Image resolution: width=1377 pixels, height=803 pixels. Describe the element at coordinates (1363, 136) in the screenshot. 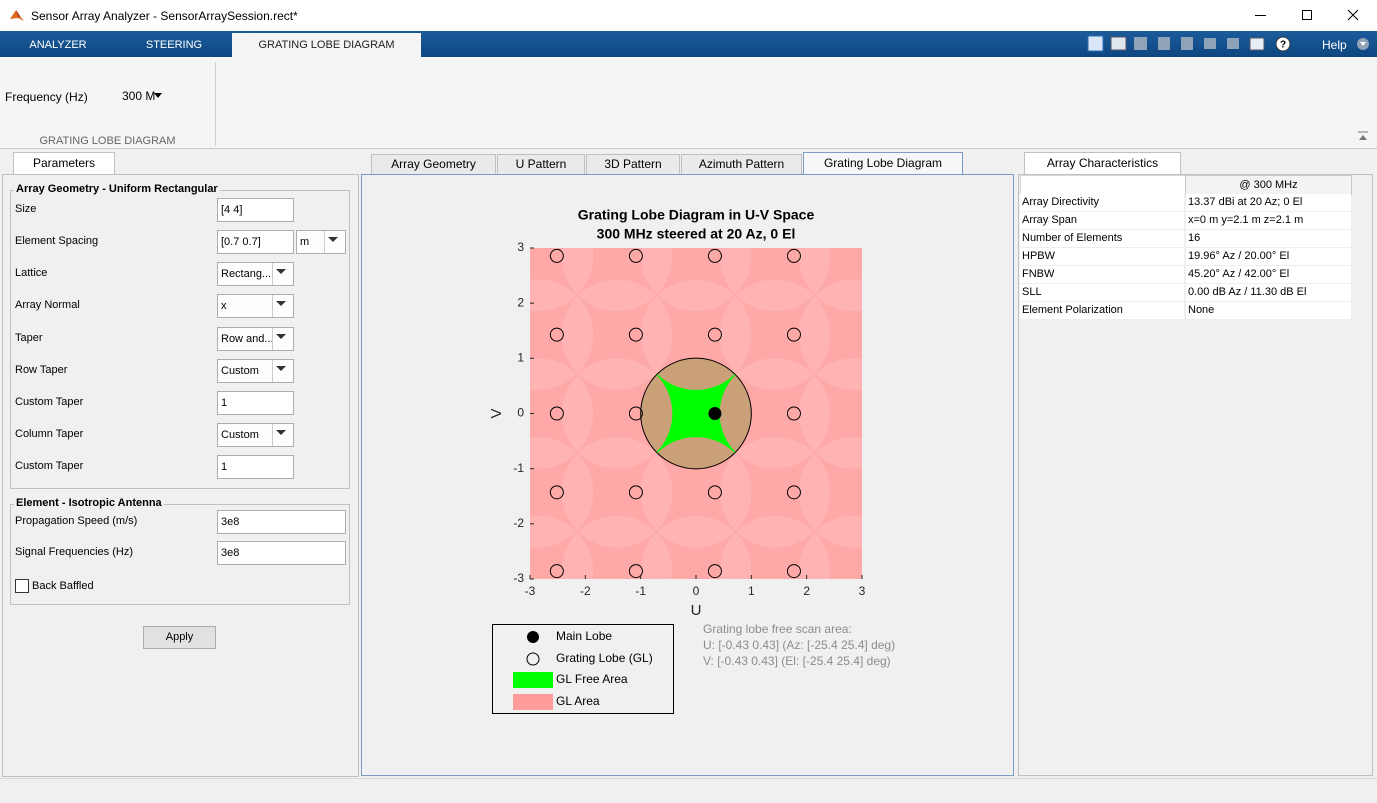

I see `collapse-toolstrip` at that location.